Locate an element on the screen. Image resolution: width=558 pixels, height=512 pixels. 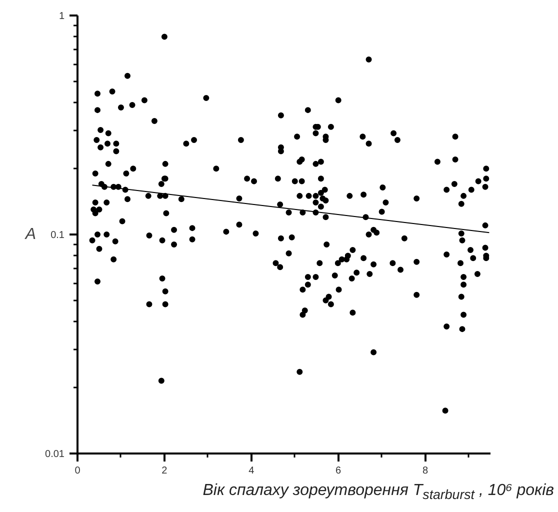
y-tick-label: 0.01 is located at coordinates (55, 454).